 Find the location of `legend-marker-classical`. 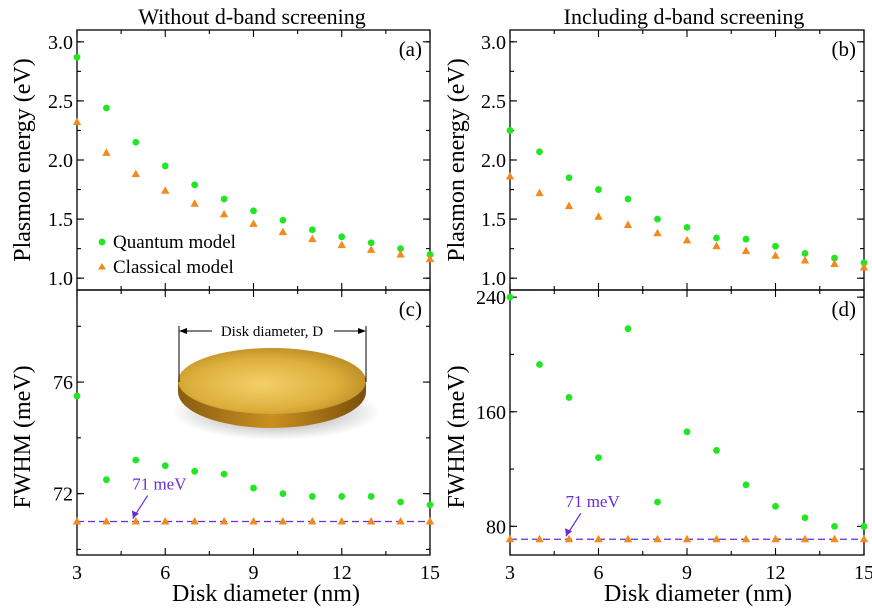

legend-marker-classical is located at coordinates (102, 266).